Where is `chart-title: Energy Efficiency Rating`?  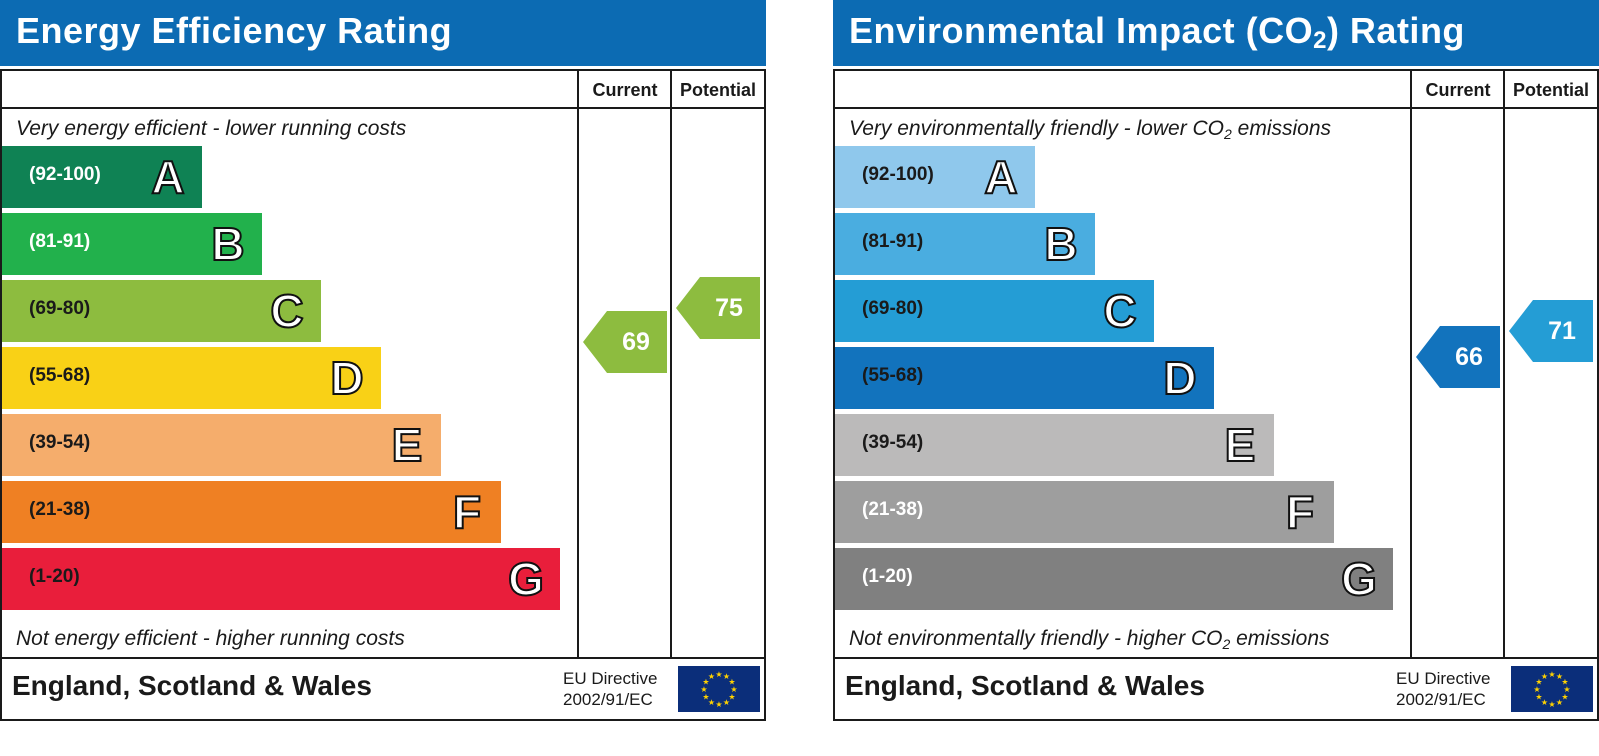 chart-title: Energy Efficiency Rating is located at coordinates (234, 30).